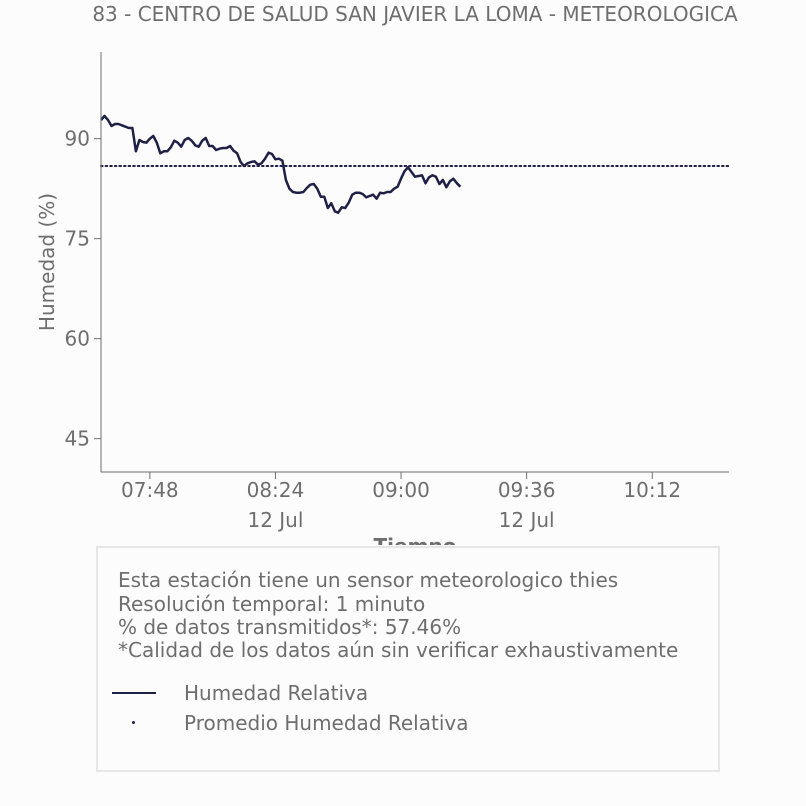 The height and width of the screenshot is (806, 806). Describe the element at coordinates (77, 139) in the screenshot. I see `y-tick-label: 90` at that location.